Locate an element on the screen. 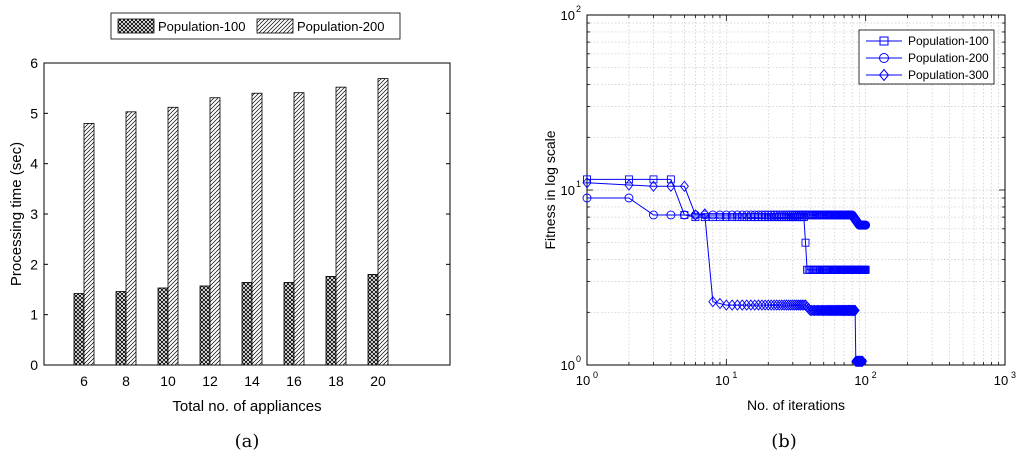 This screenshot has width=1024, height=456. y-tick-label: 3 is located at coordinates (34, 214).